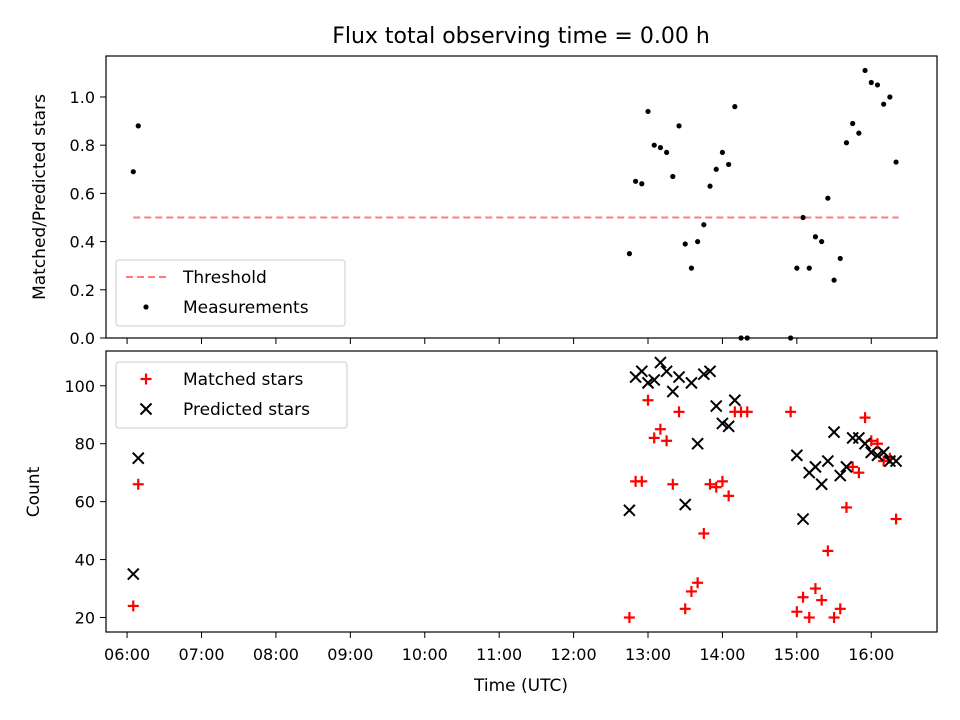 The height and width of the screenshot is (720, 960). Describe the element at coordinates (574, 654) in the screenshot. I see `x-tick-label: 12:00` at that location.